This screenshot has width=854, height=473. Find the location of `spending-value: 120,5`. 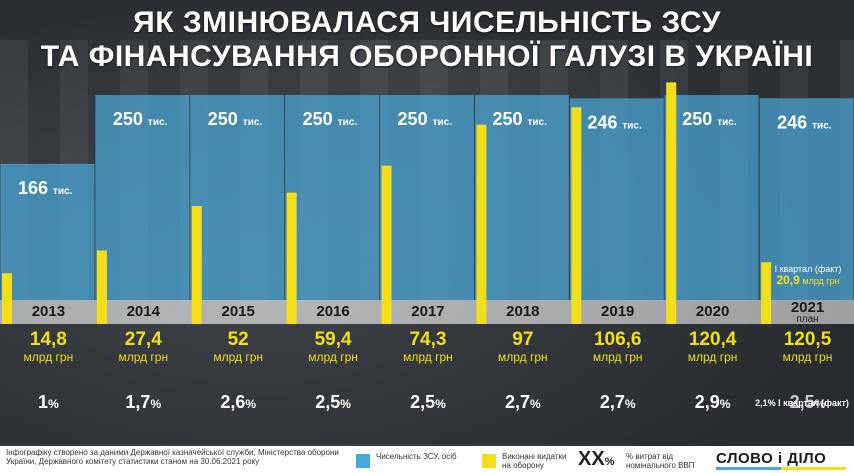

spending-value: 120,5 is located at coordinates (807, 339).